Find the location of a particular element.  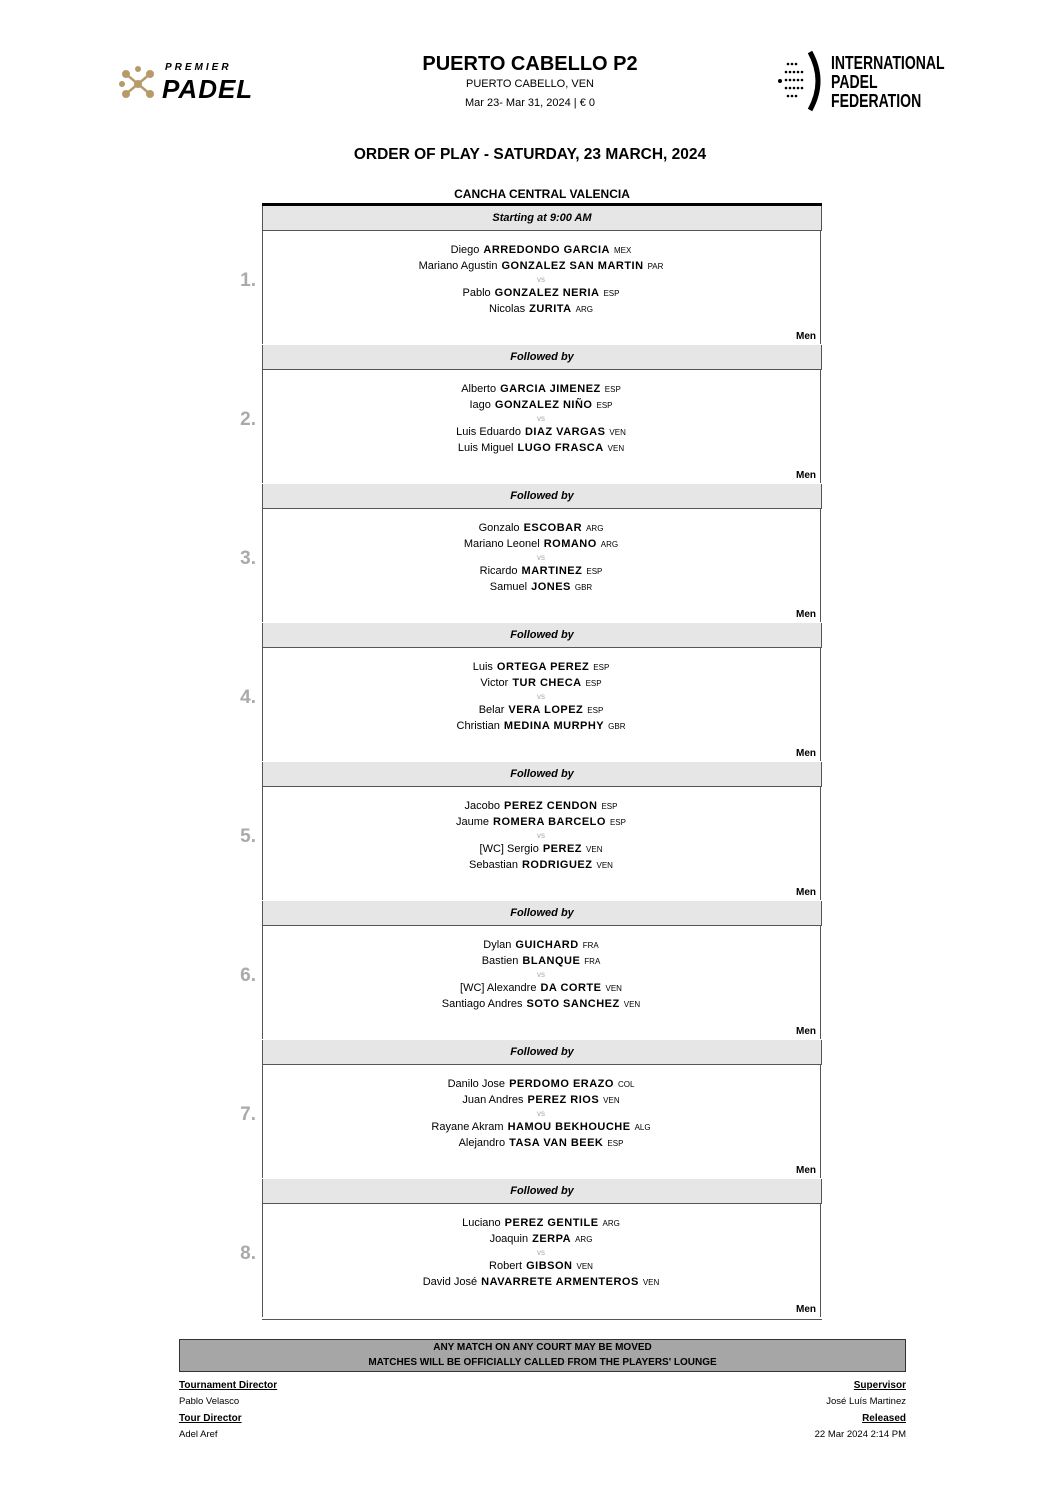

player-first-name: Diego is located at coordinates (465, 250).